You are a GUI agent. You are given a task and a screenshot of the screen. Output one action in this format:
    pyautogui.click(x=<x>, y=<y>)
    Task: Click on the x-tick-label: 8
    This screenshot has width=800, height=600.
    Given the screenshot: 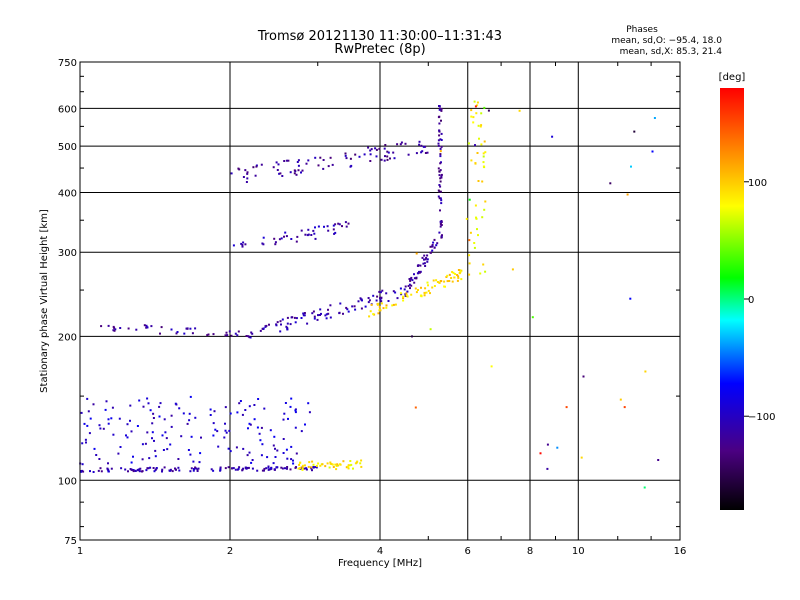 What is the action you would take?
    pyautogui.click(x=530, y=551)
    